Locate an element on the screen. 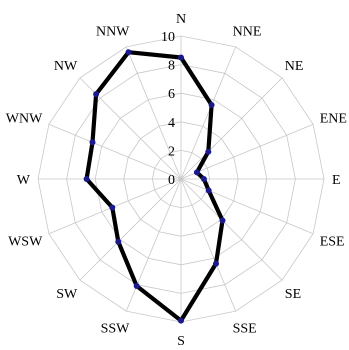 This screenshot has height=350, width=349. direction-label-se: SE is located at coordinates (293, 294).